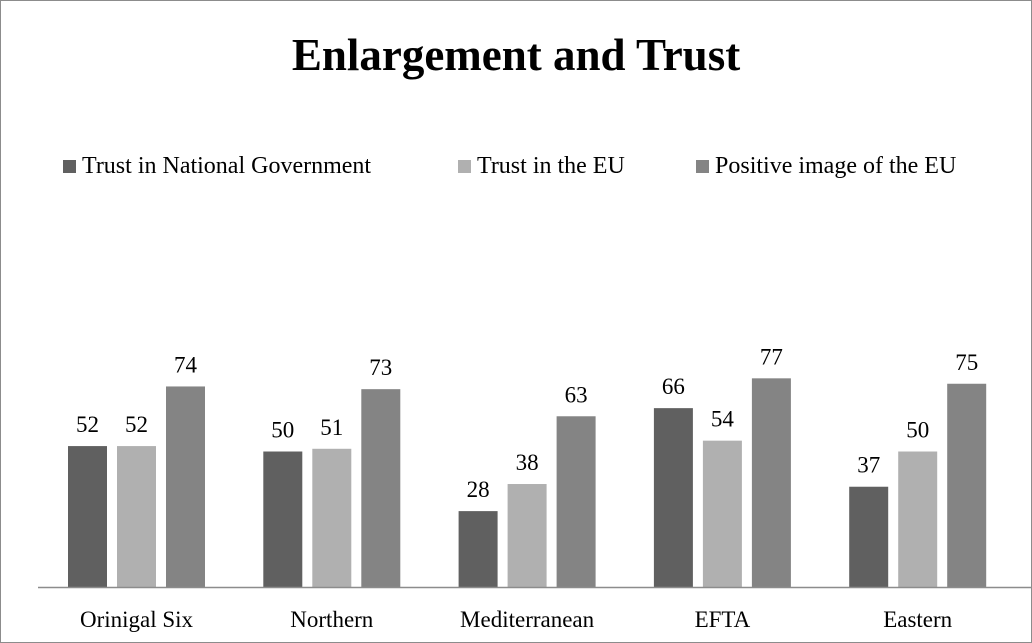 The image size is (1032, 643). Describe the element at coordinates (966, 362) in the screenshot. I see `data-label-eastern-positive-image-of-the-eu: 75` at that location.